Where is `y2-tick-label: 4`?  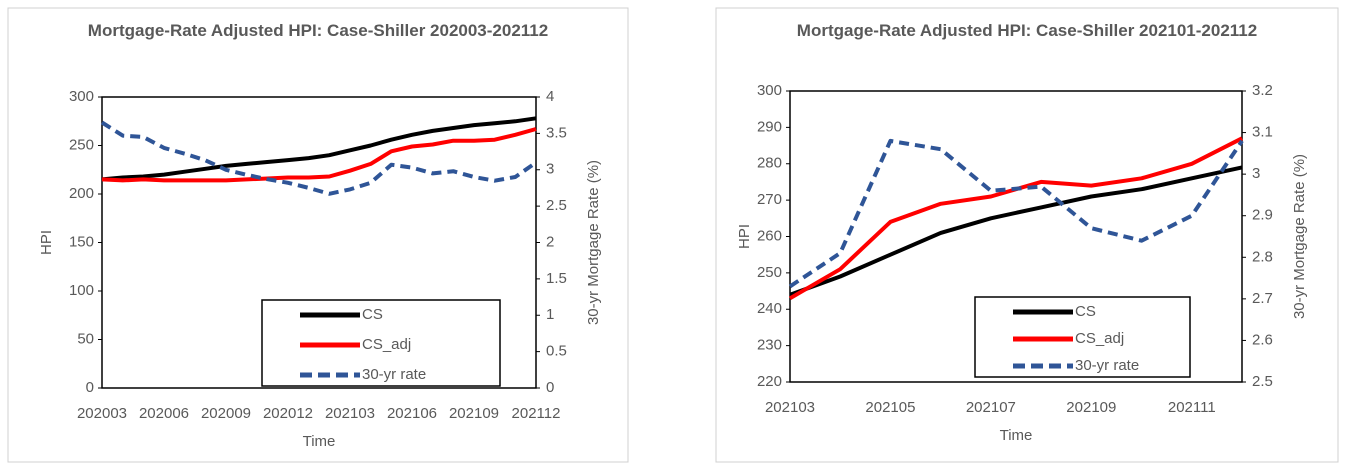 y2-tick-label: 4 is located at coordinates (550, 96).